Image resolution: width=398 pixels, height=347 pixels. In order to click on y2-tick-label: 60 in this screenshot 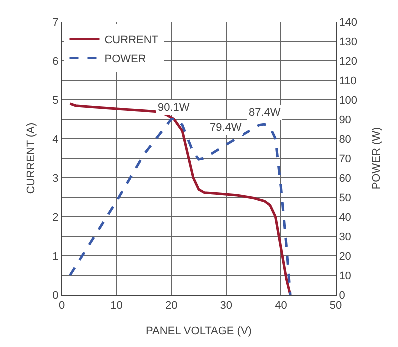, I will do `click(345, 178)`.